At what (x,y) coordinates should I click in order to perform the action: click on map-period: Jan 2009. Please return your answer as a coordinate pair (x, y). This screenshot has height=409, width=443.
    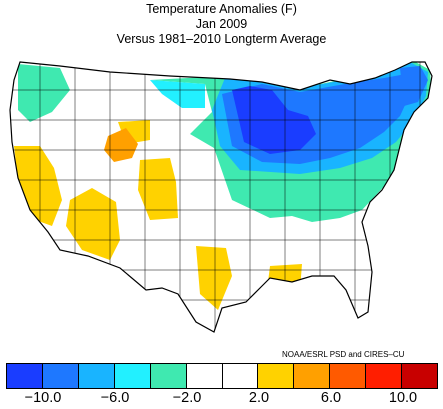
    Looking at the image, I should click on (221, 24).